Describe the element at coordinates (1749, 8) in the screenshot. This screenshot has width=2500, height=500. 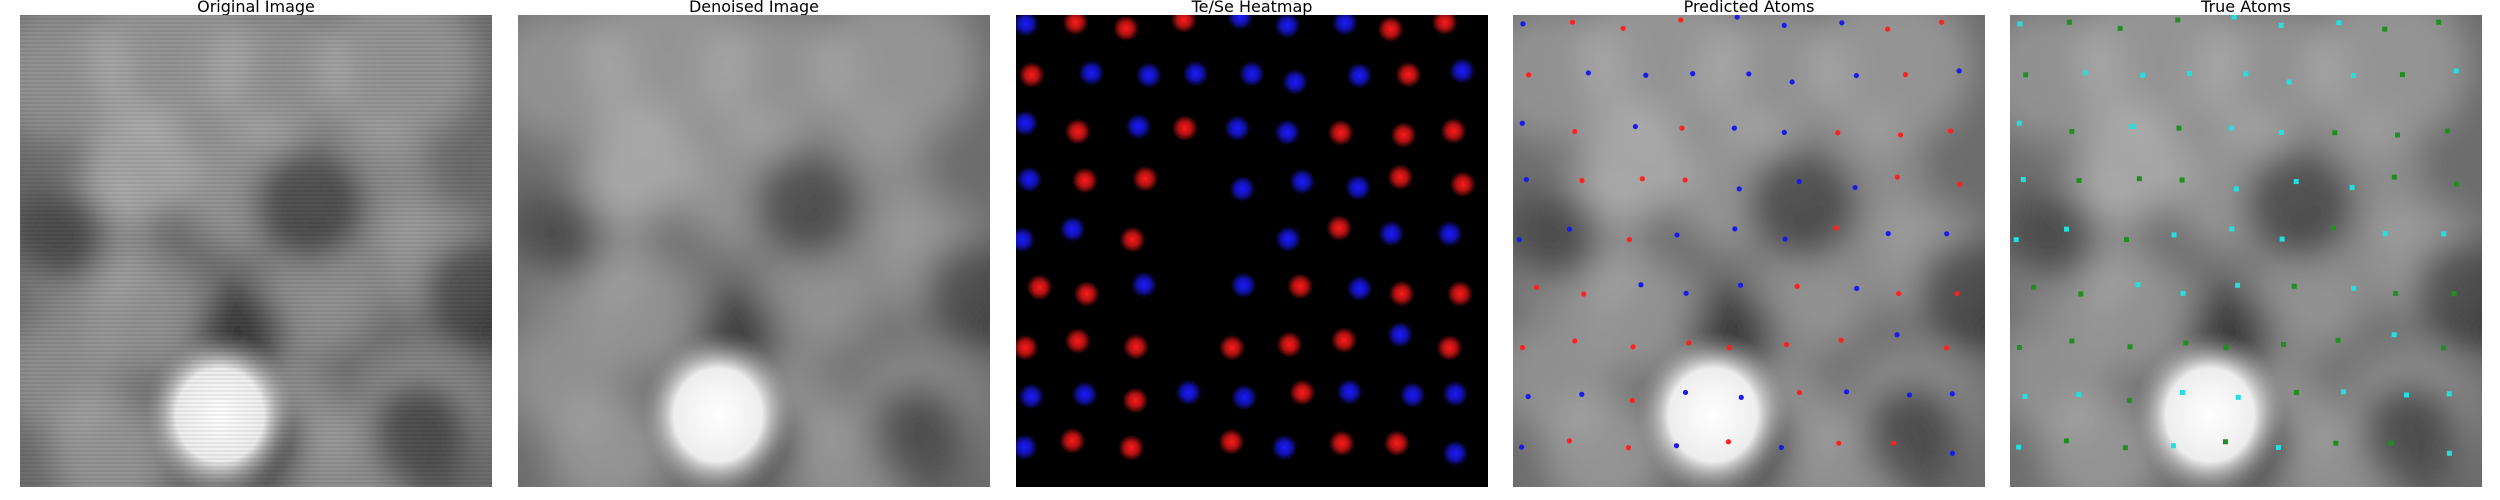
I see `panel-title-predicted-atoms: Predicted Atoms` at that location.